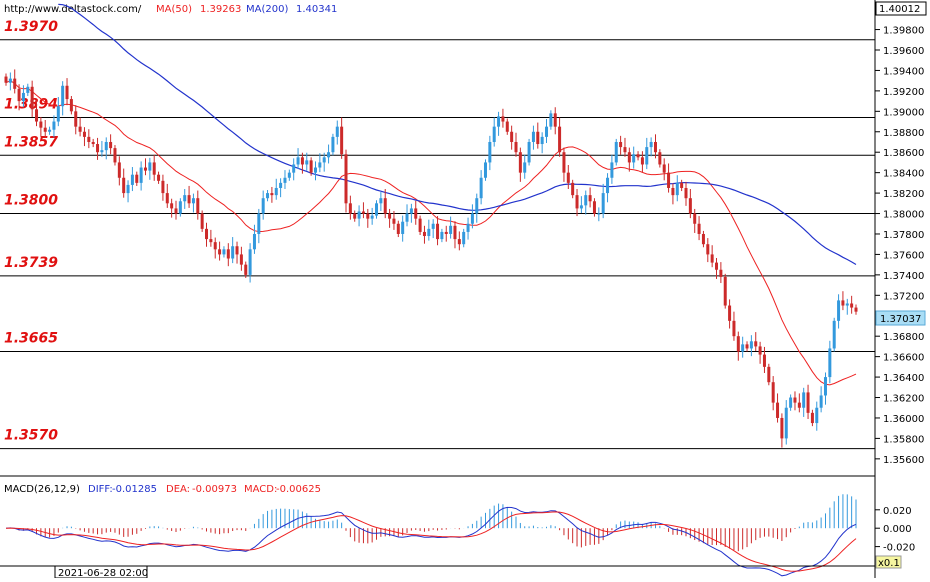  Describe the element at coordinates (903, 255) in the screenshot. I see `price-tick-label: 1.37600` at that location.